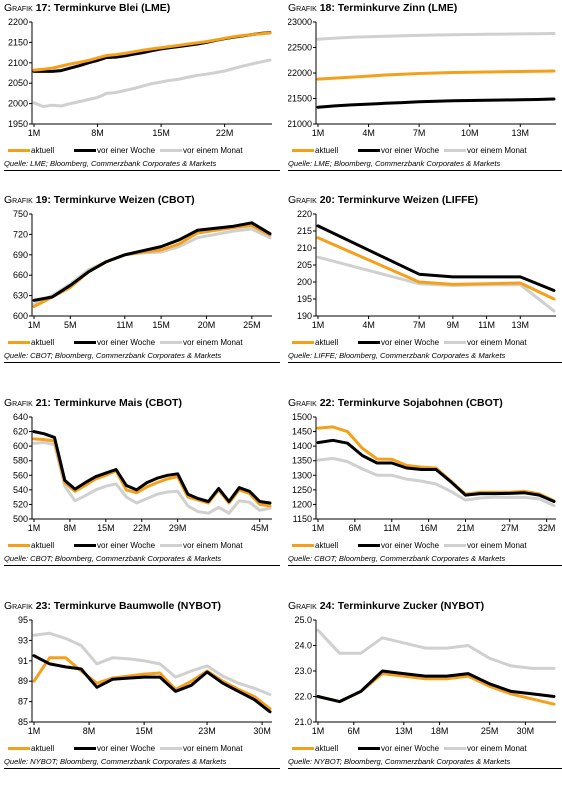 This screenshot has width=562, height=788. Describe the element at coordinates (178, 528) in the screenshot. I see `x-tick-label: 29M` at that location.